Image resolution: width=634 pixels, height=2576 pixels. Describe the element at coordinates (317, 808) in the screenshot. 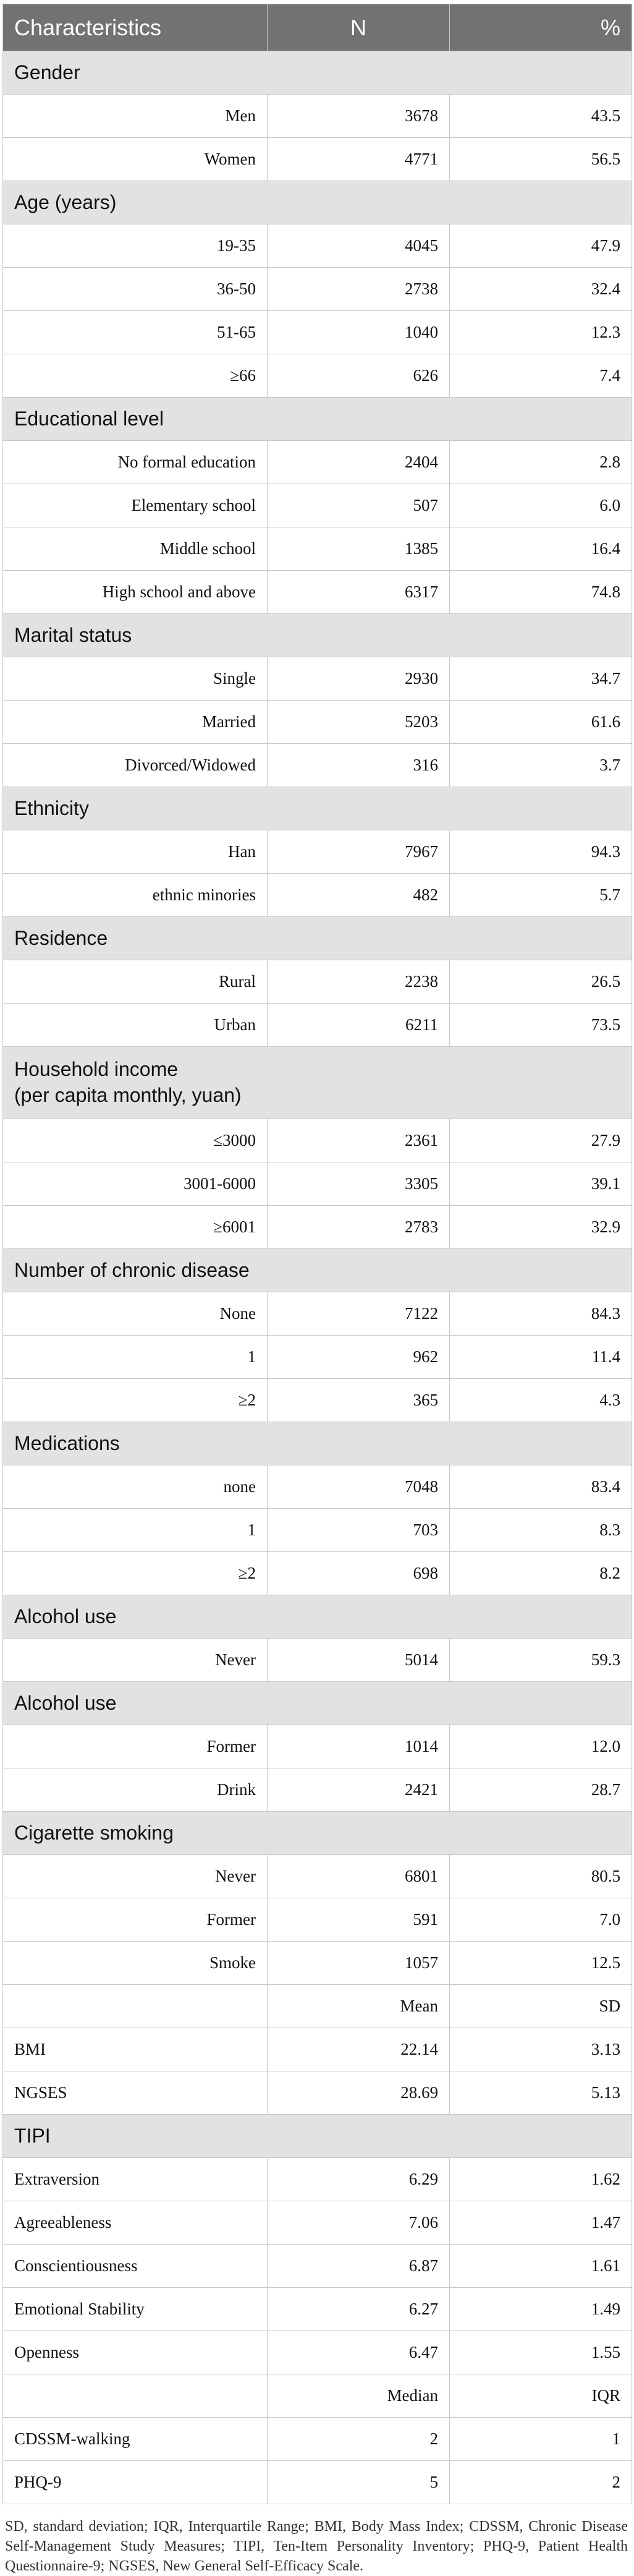

I see `section-title-cell: Ethnicity` at that location.